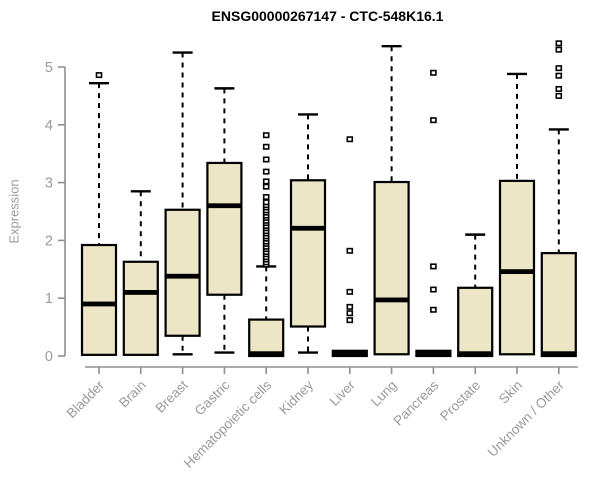  What do you see at coordinates (416, 402) in the screenshot?
I see `x-tick-label-pancreas: Pancreas` at bounding box center [416, 402].